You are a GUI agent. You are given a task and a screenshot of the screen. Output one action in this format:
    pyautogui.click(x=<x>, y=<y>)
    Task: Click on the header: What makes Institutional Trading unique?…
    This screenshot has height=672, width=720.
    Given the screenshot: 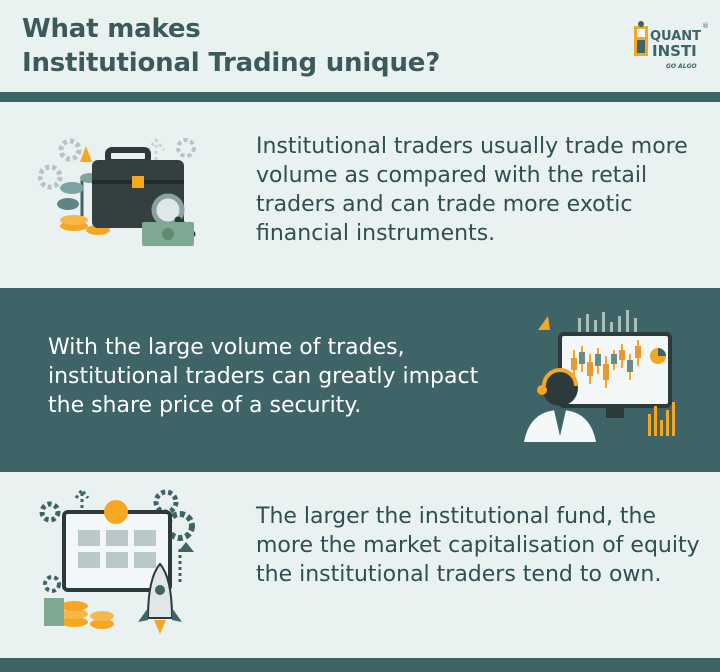 What is the action you would take?
    pyautogui.click(x=360, y=46)
    